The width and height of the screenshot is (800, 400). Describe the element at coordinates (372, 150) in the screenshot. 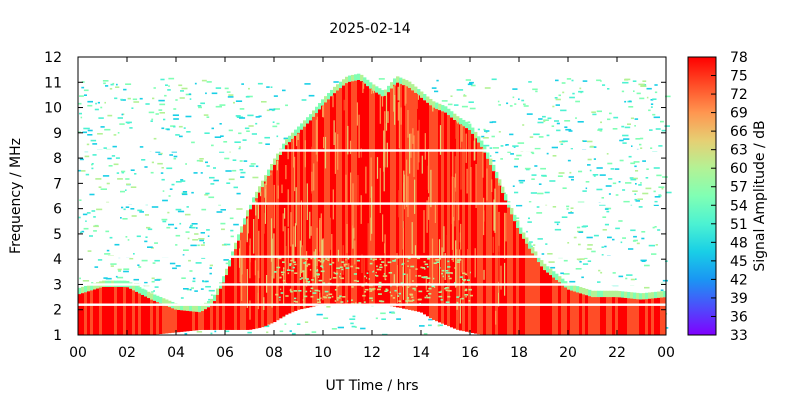

I see `gap-line` at that location.